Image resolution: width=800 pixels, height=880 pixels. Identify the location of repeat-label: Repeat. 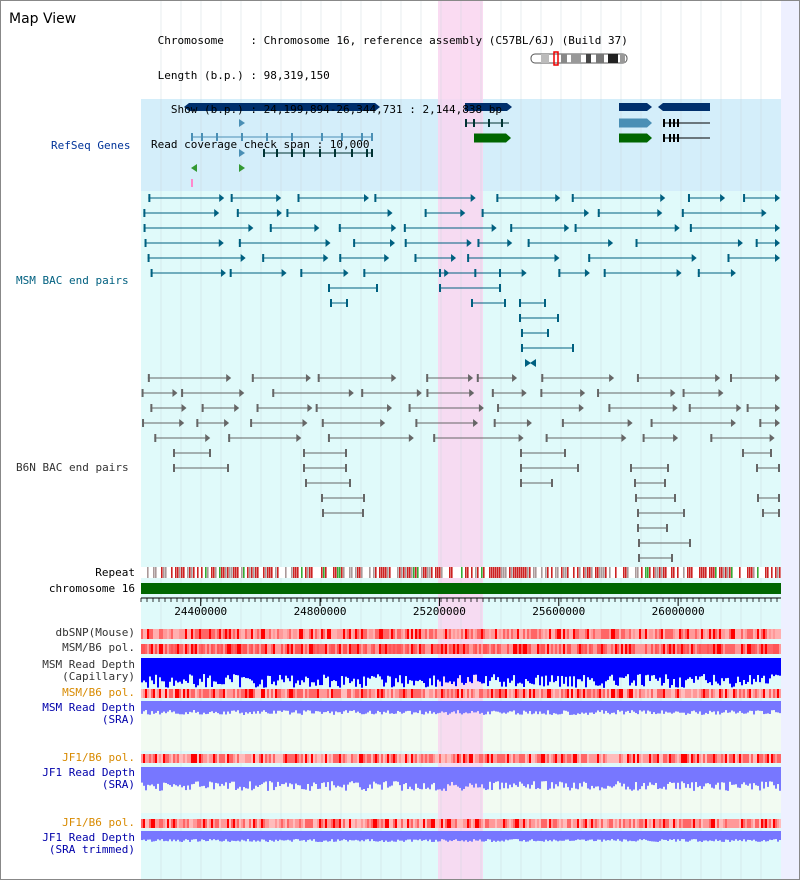
(115, 572).